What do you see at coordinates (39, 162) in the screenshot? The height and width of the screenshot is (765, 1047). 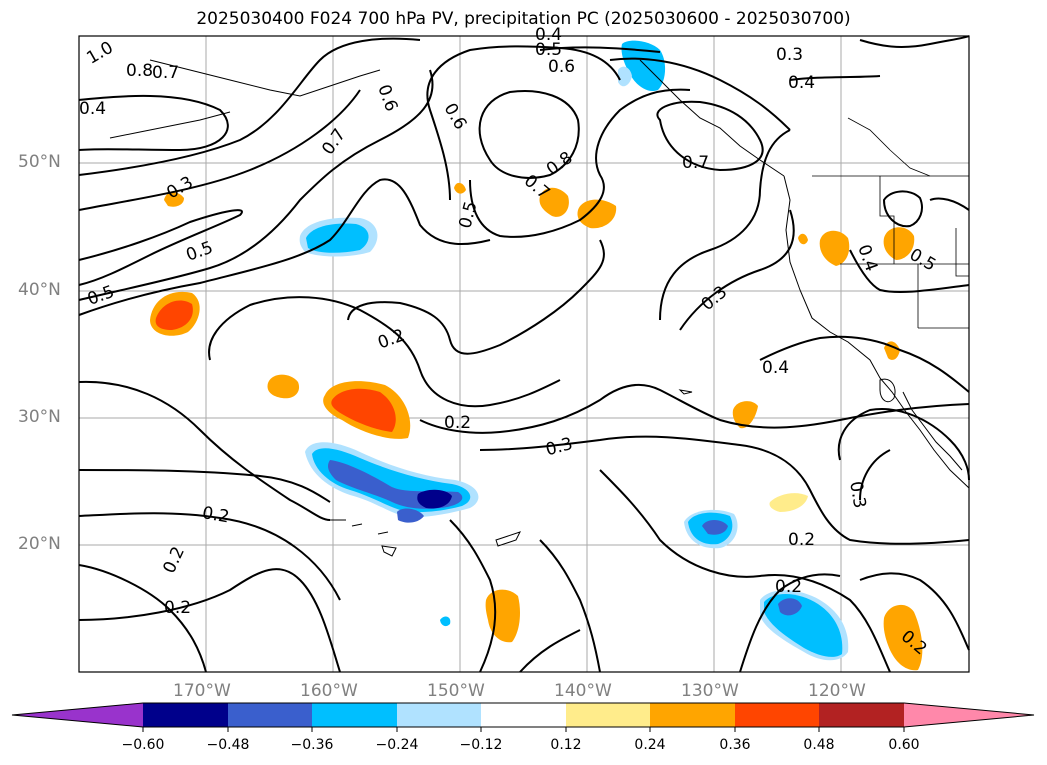 I see `lat-label-50n: 50°N` at bounding box center [39, 162].